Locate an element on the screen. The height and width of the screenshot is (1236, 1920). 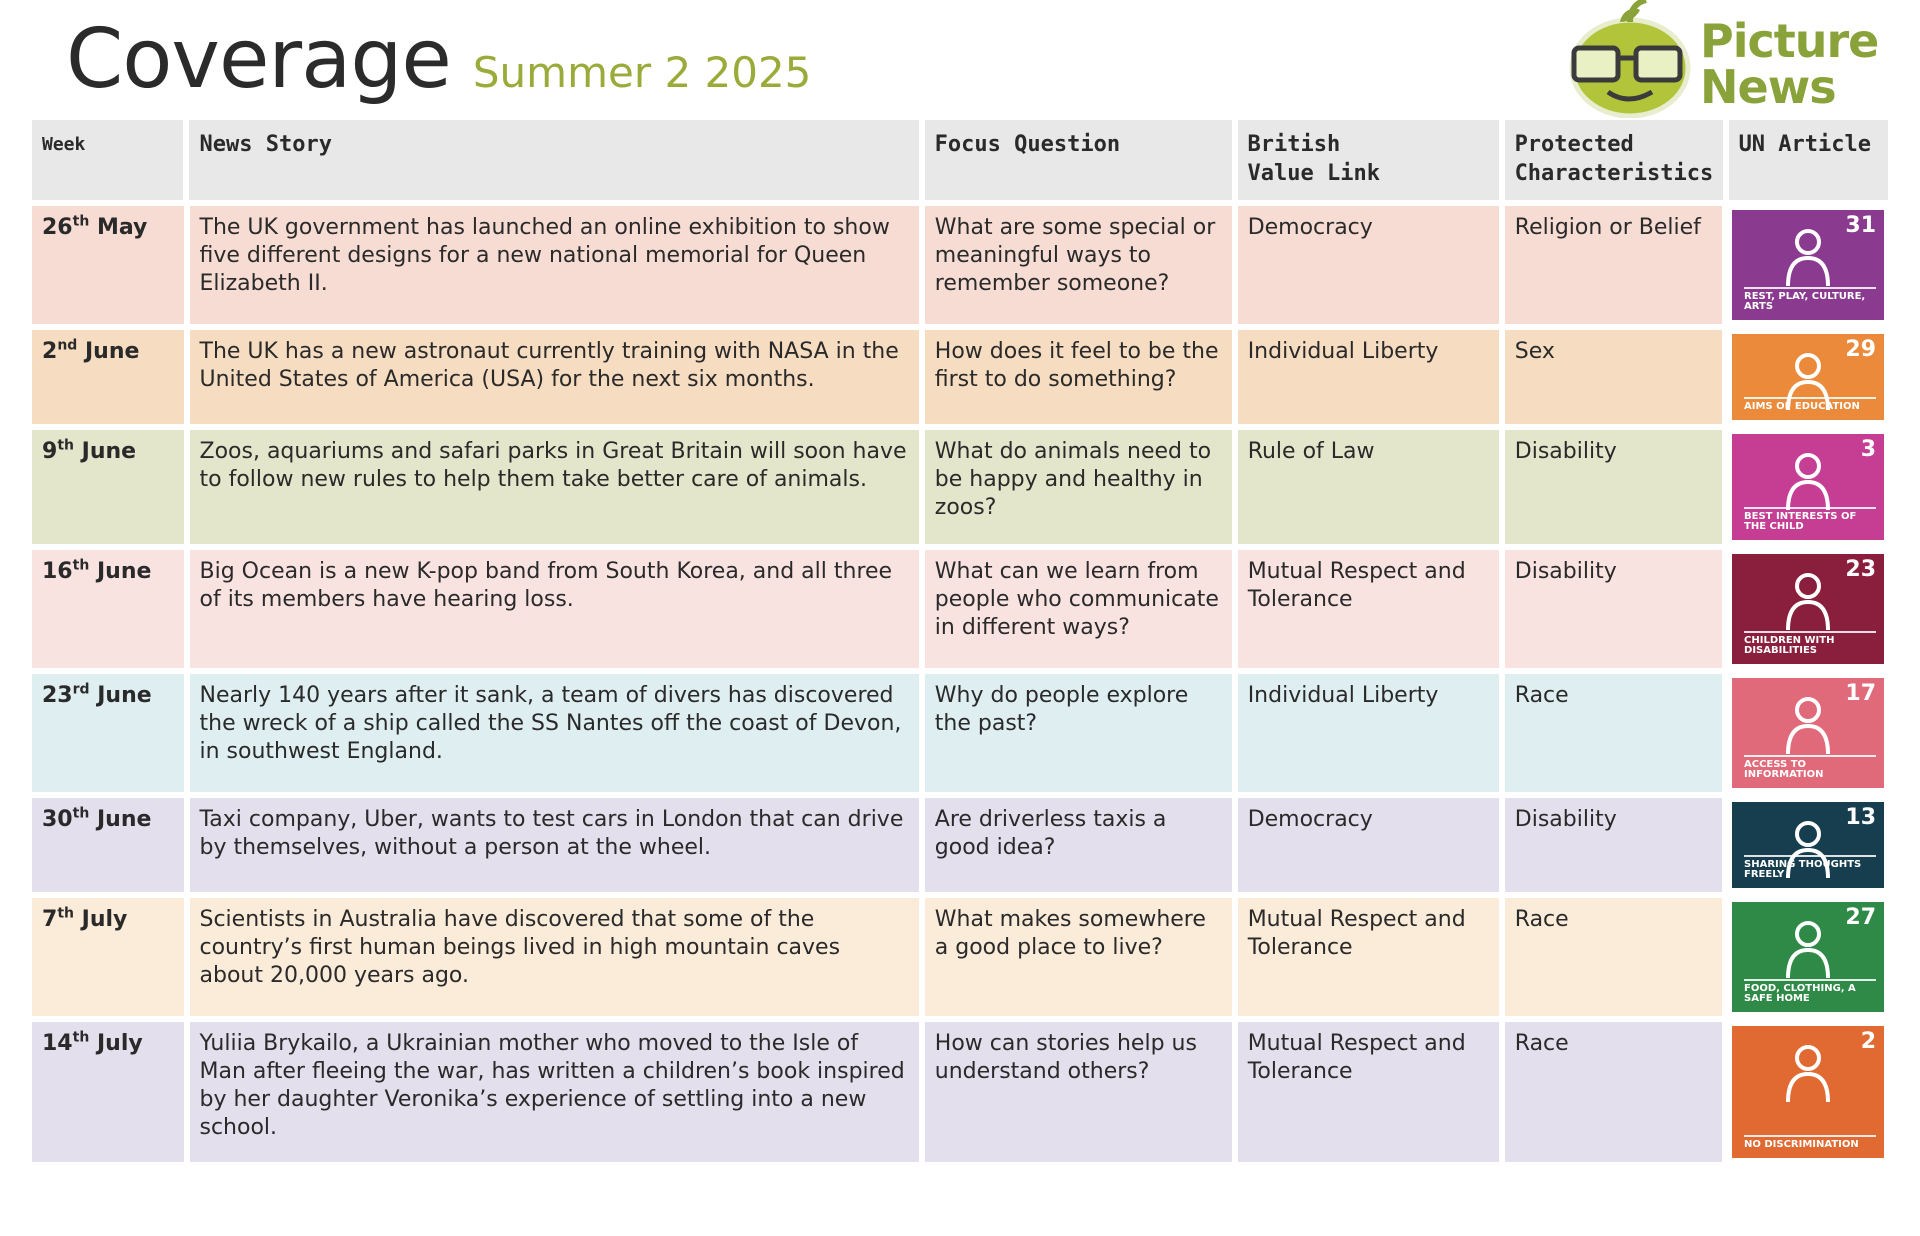
un-article-cell: 29 Aims of education is located at coordinates (1808, 377).